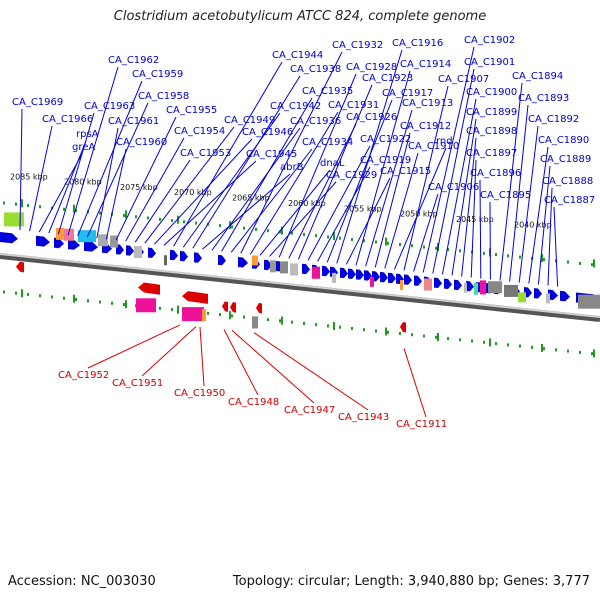 Image resolution: width=600 pixels, height=600 pixels. Describe the element at coordinates (453, 187) in the screenshot. I see `forward-gene-label: CA_C1906` at that location.